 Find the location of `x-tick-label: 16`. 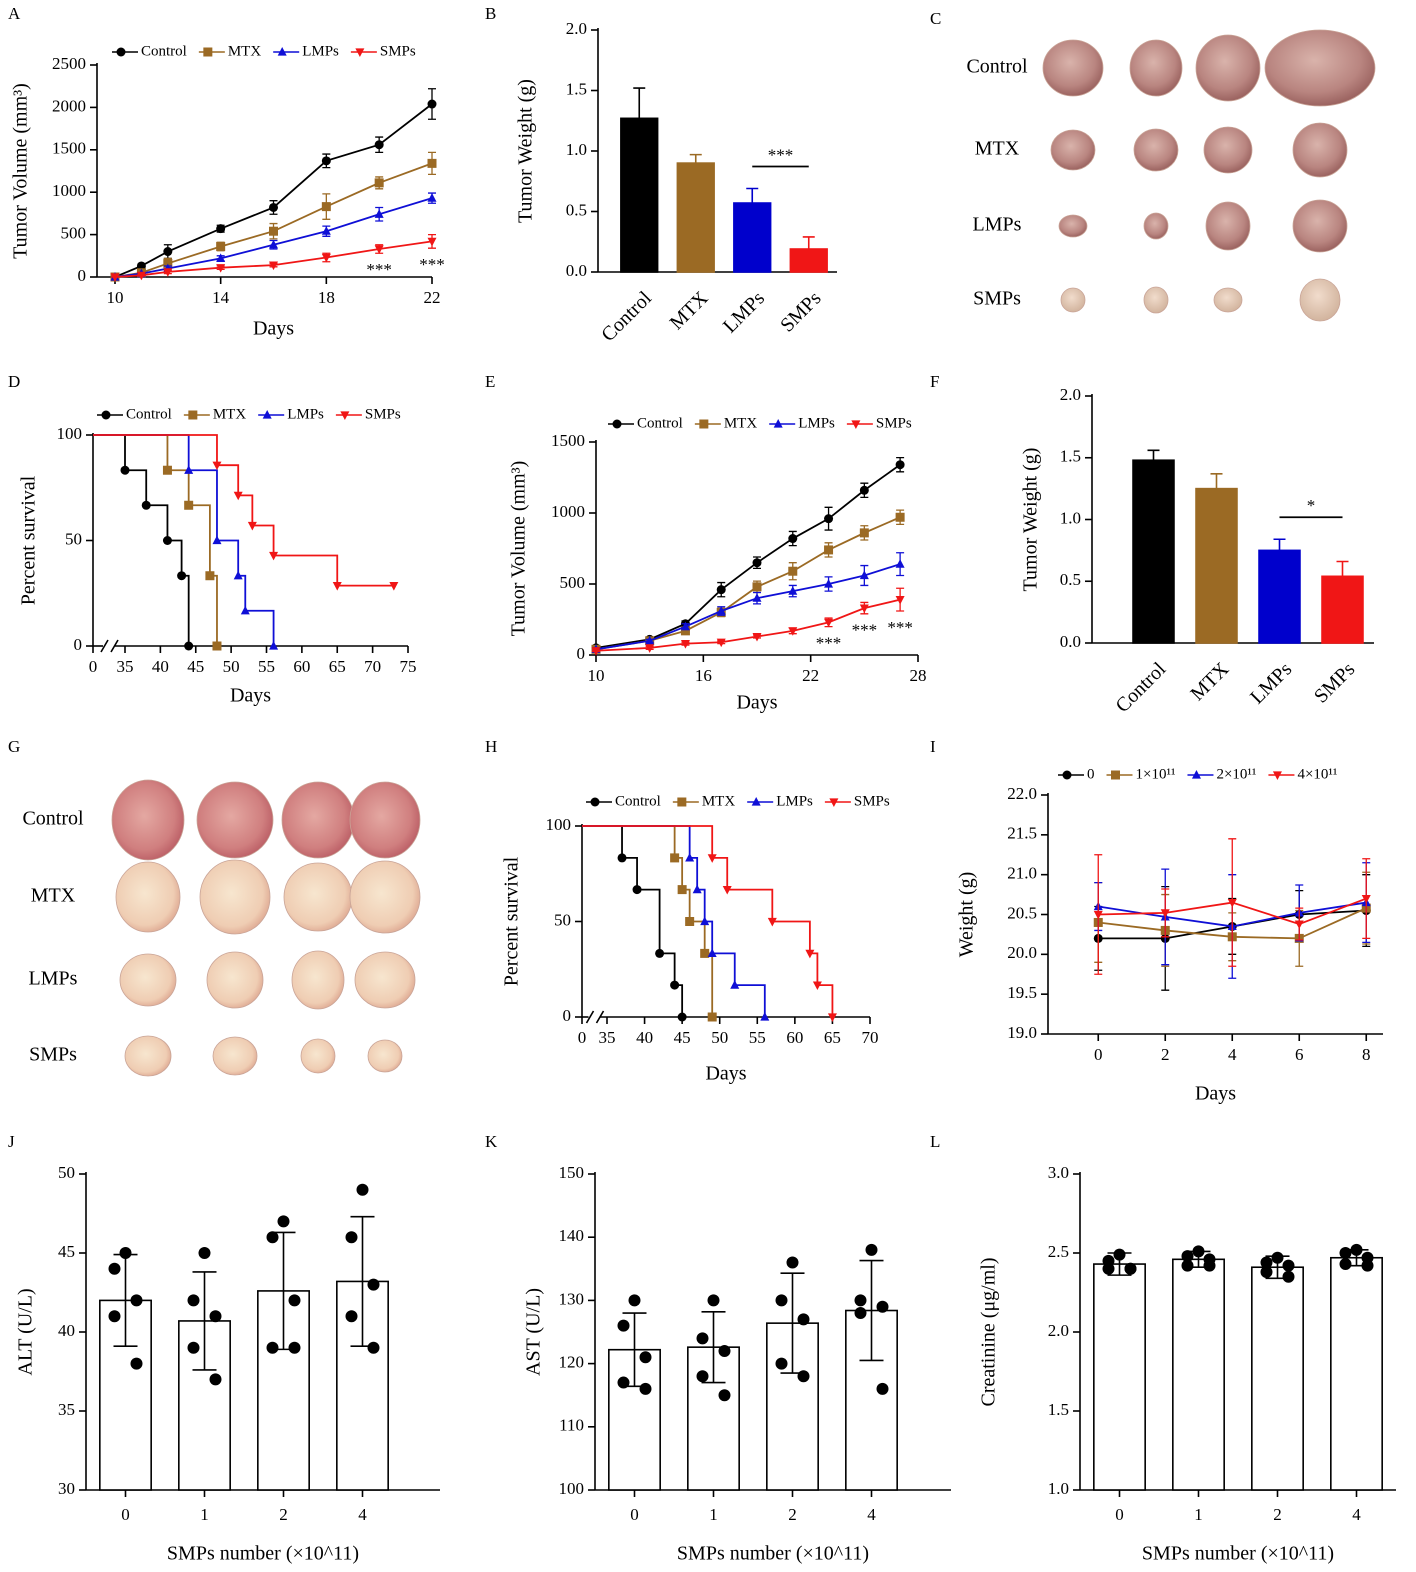

x-tick-label: 16 is located at coordinates (703, 675).